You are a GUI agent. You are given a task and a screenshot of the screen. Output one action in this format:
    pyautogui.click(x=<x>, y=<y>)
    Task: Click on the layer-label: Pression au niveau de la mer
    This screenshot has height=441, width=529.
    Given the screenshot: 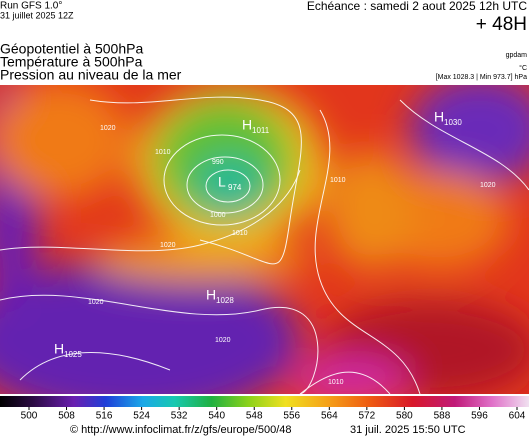 What is the action you would take?
    pyautogui.click(x=91, y=75)
    